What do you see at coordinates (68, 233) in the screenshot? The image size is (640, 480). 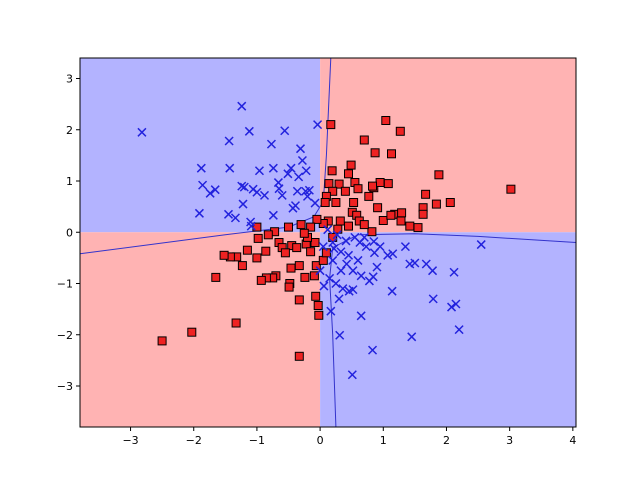 I see `y-axis: −3 −2 −1 0 1 2 3` at bounding box center [68, 233].